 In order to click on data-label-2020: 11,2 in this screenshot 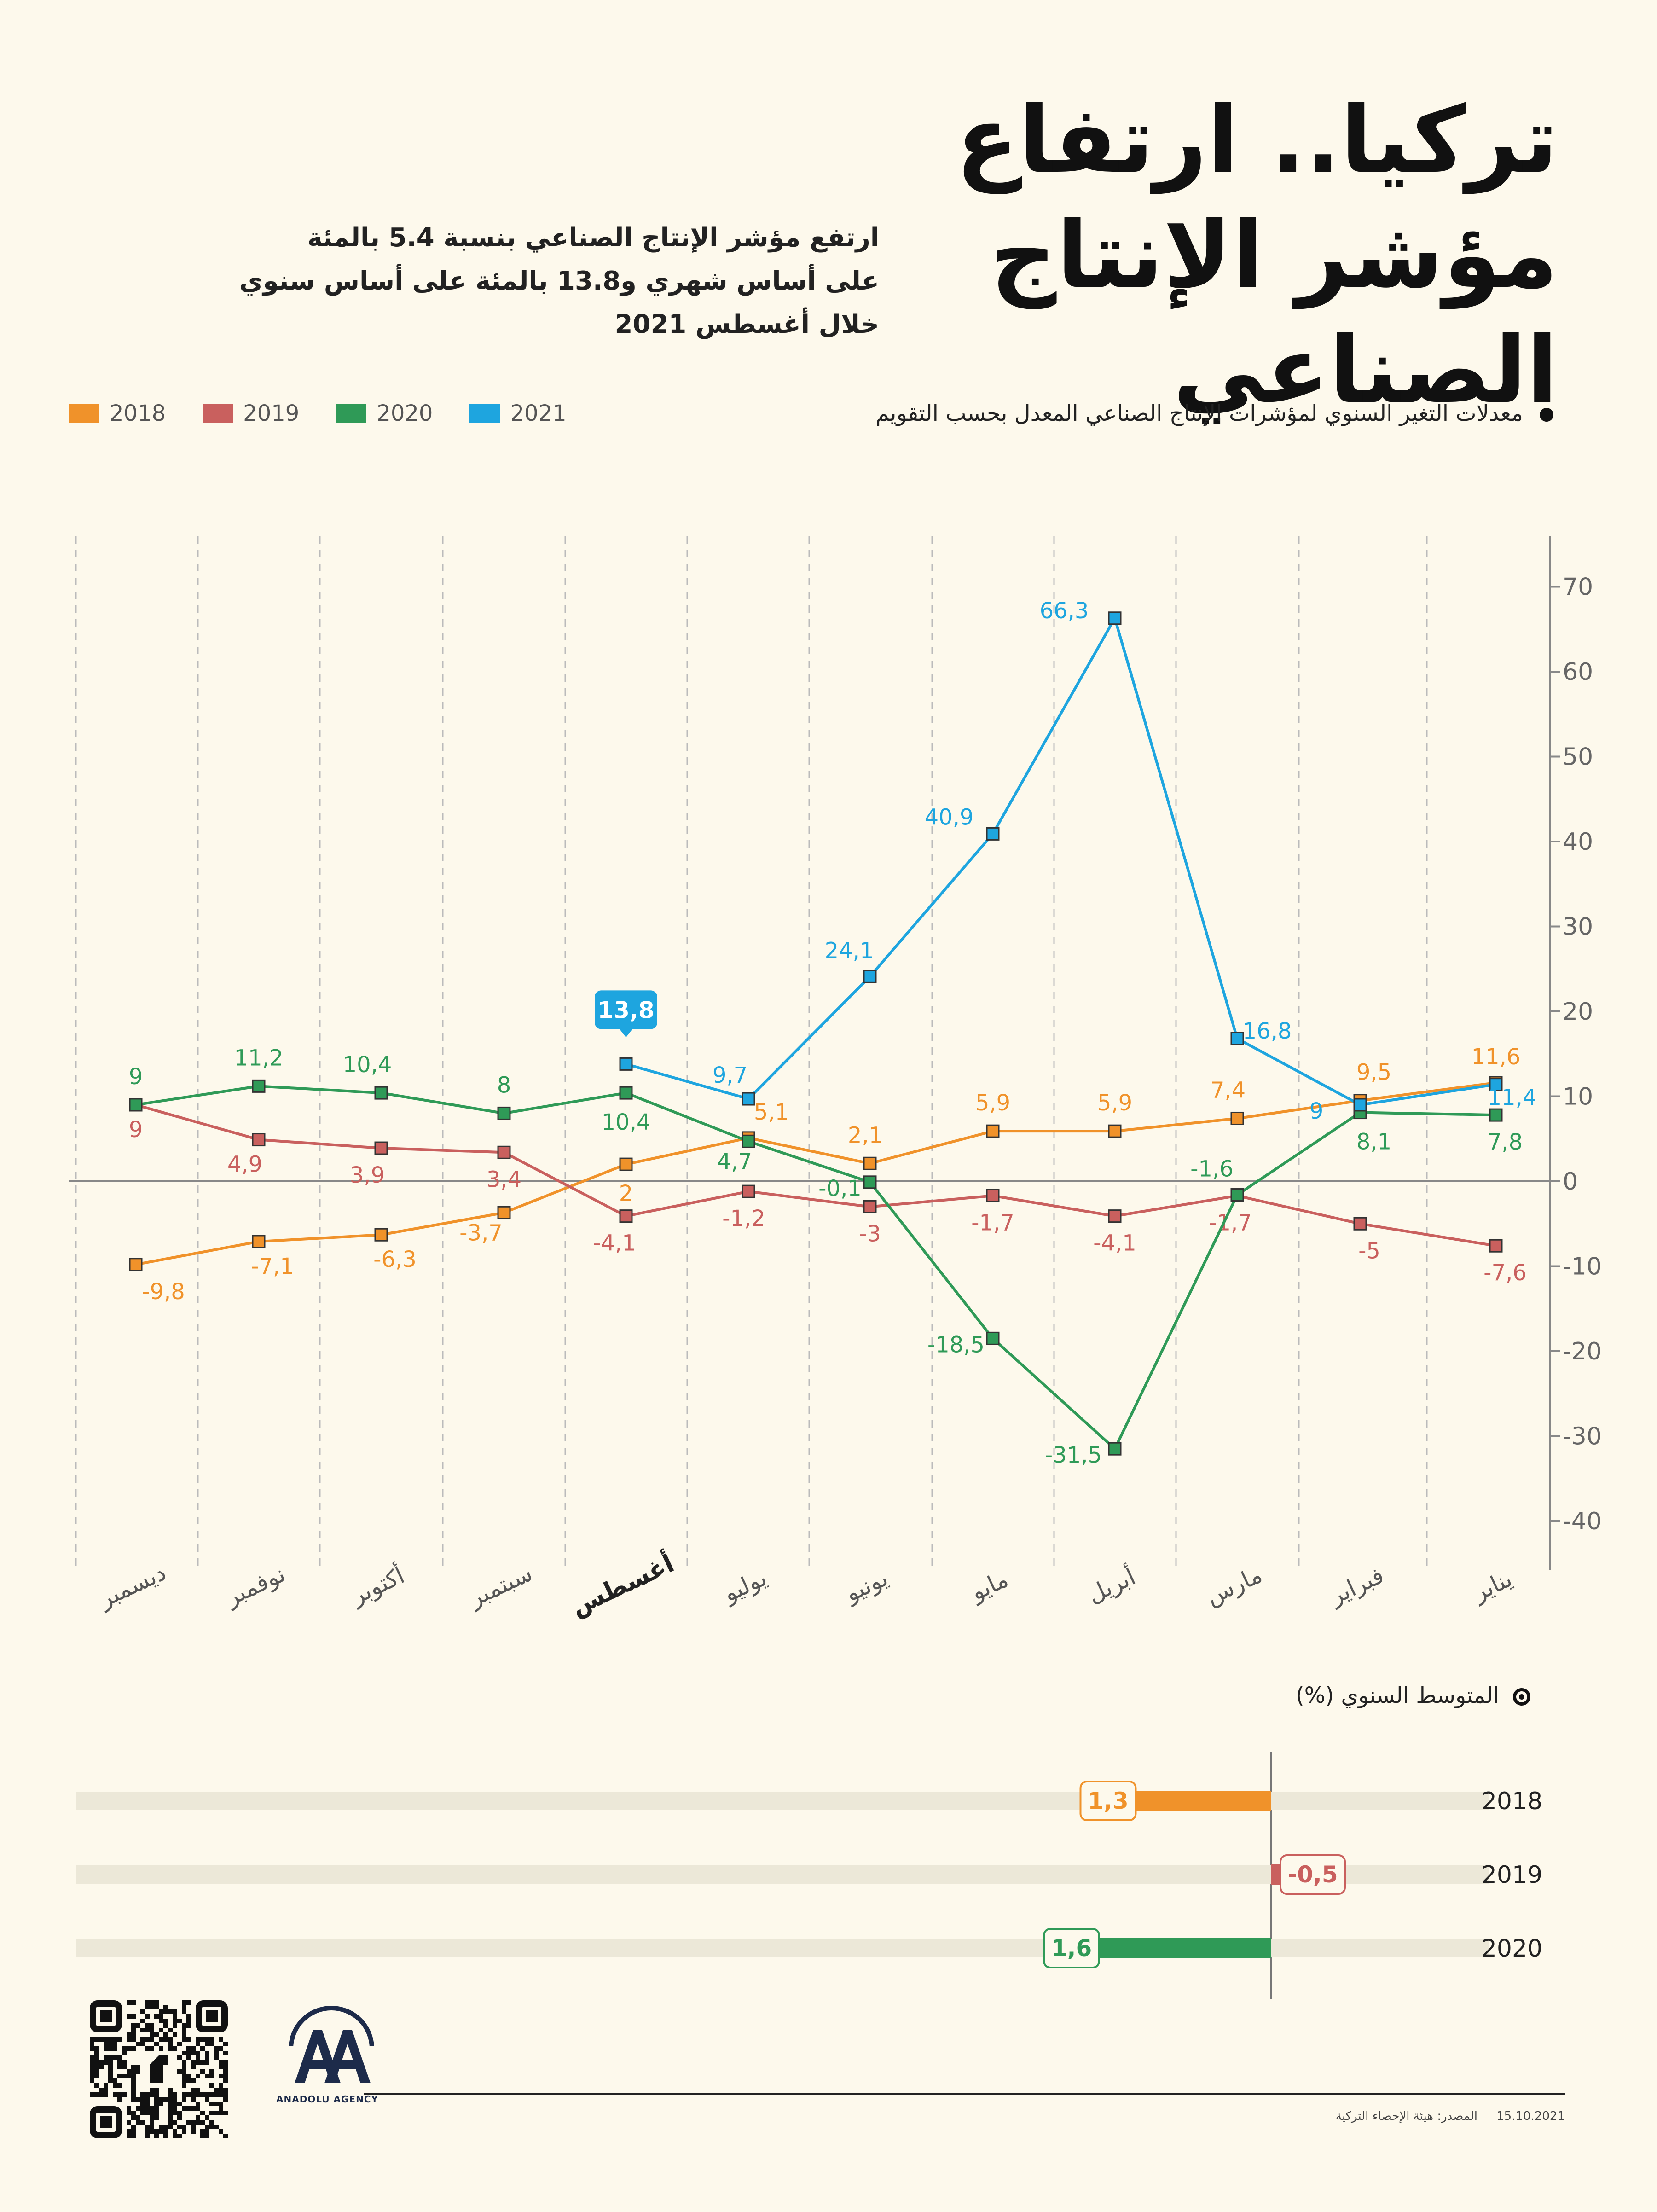, I will do `click(259, 1058)`.